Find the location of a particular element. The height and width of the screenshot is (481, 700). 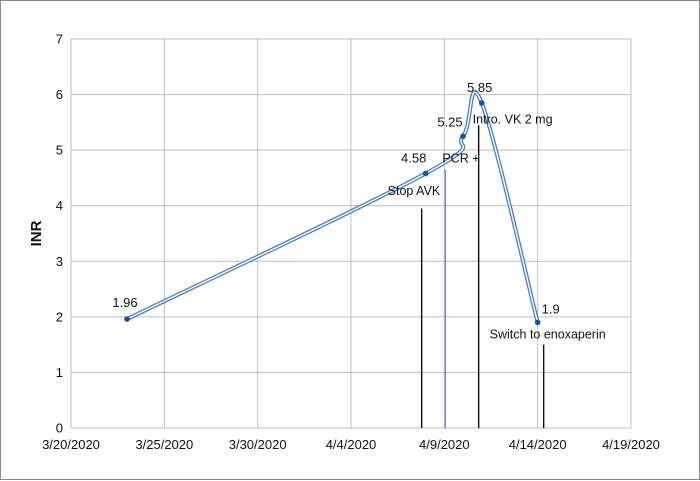

x-tick-label: 3/25/2020 is located at coordinates (164, 444).